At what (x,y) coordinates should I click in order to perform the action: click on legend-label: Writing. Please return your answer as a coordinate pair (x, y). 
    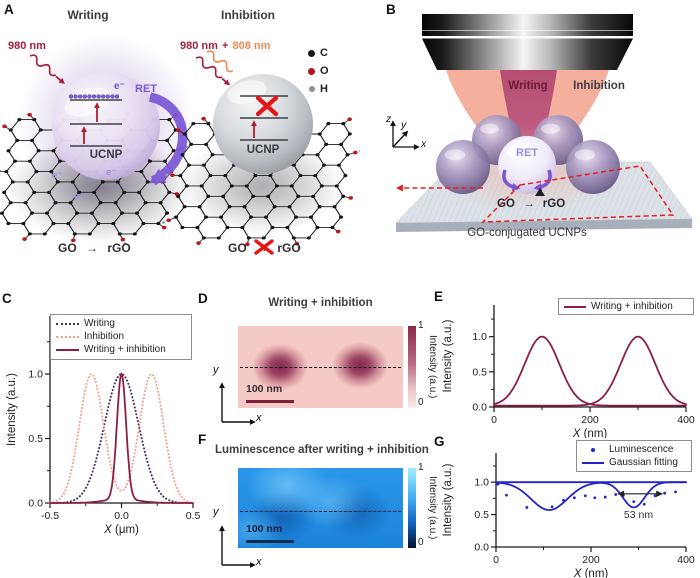
    Looking at the image, I should click on (99, 323).